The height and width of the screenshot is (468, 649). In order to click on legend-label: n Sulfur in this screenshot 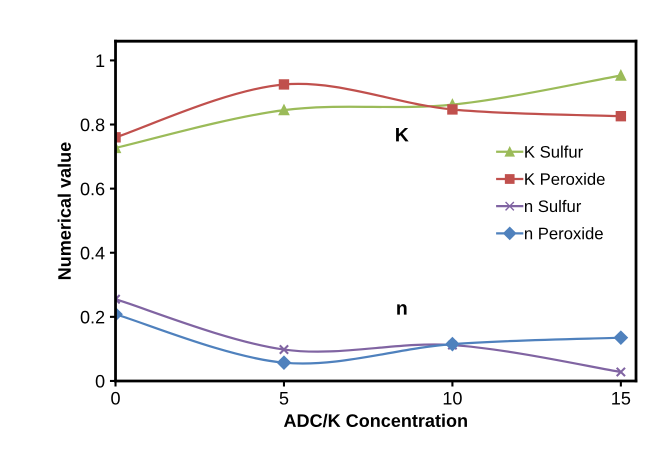, I will do `click(553, 206)`.